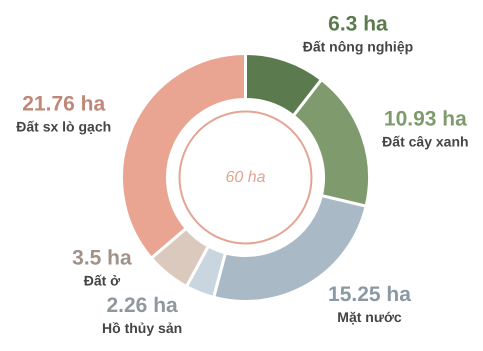 This screenshot has height=351, width=483. I want to click on data-label: 6.3 ha, so click(358, 24).